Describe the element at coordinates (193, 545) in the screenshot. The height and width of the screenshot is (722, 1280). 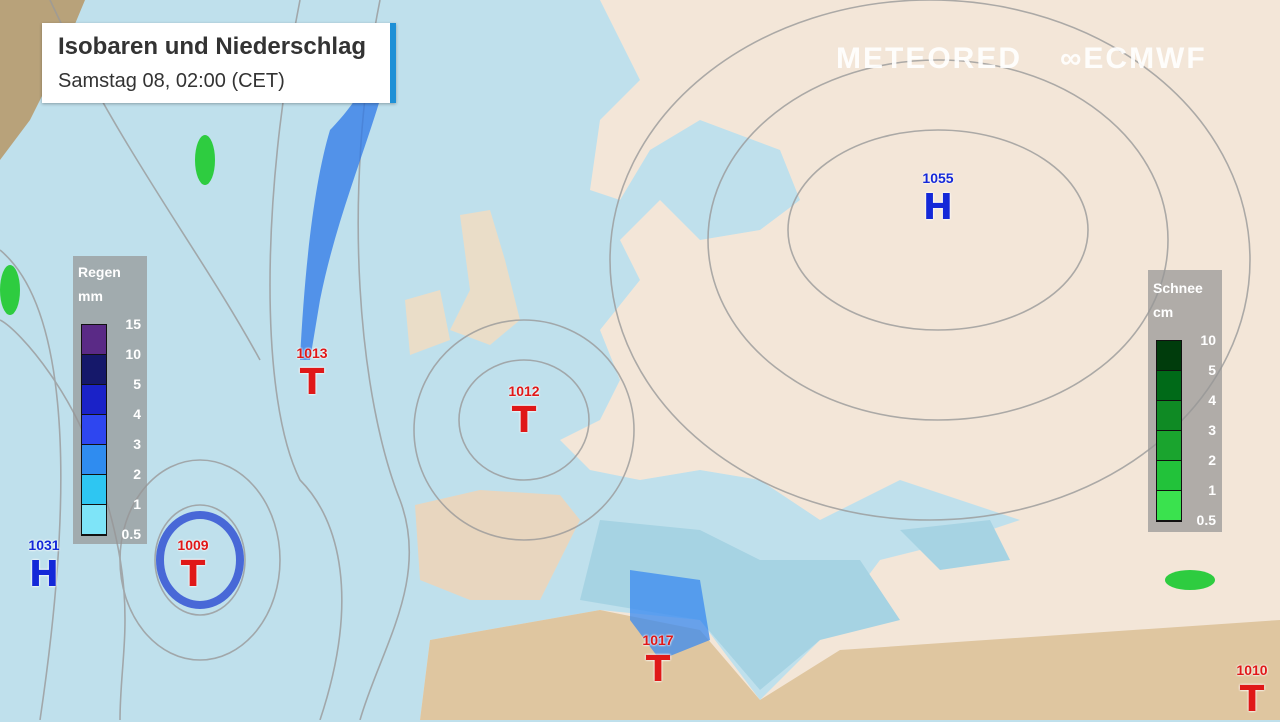
I see `pressure-value: 1009` at that location.